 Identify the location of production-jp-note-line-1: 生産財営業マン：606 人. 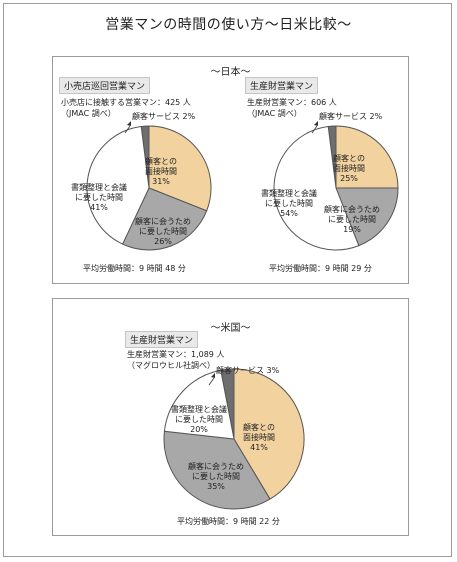
(292, 102).